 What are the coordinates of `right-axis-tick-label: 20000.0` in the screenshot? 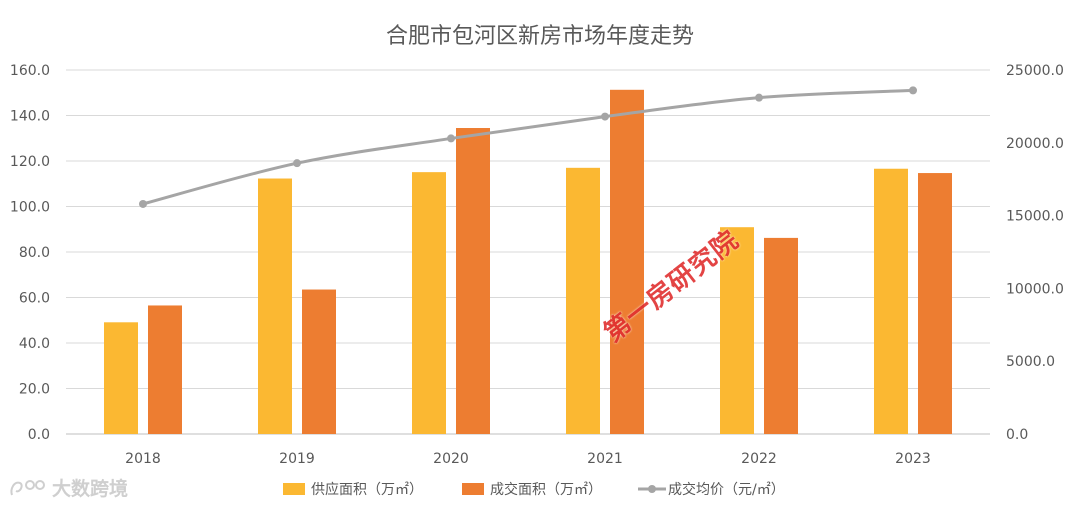 It's located at (1035, 144).